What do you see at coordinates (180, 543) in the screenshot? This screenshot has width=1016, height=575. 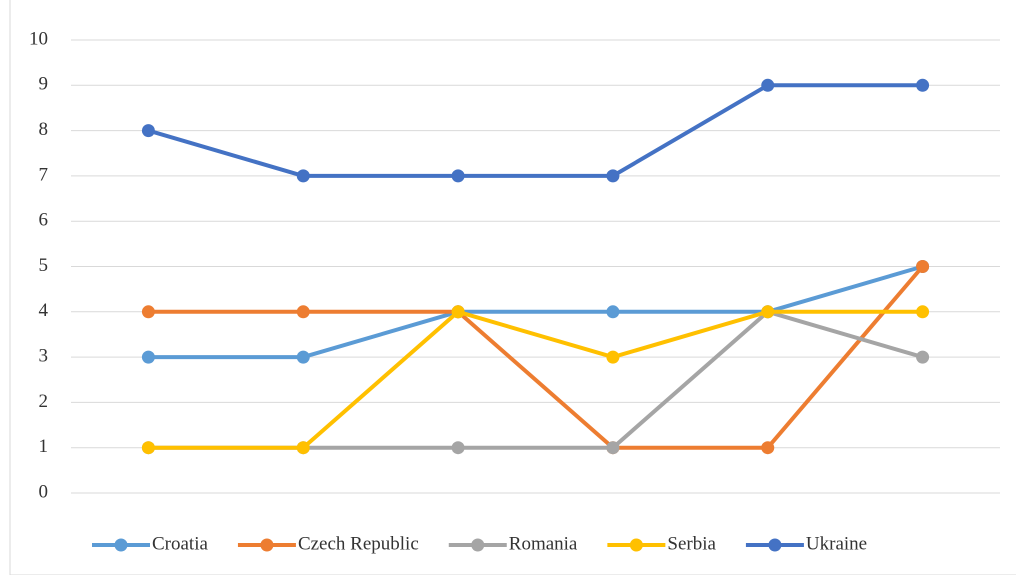 I see `legend-label: Croatia` at bounding box center [180, 543].